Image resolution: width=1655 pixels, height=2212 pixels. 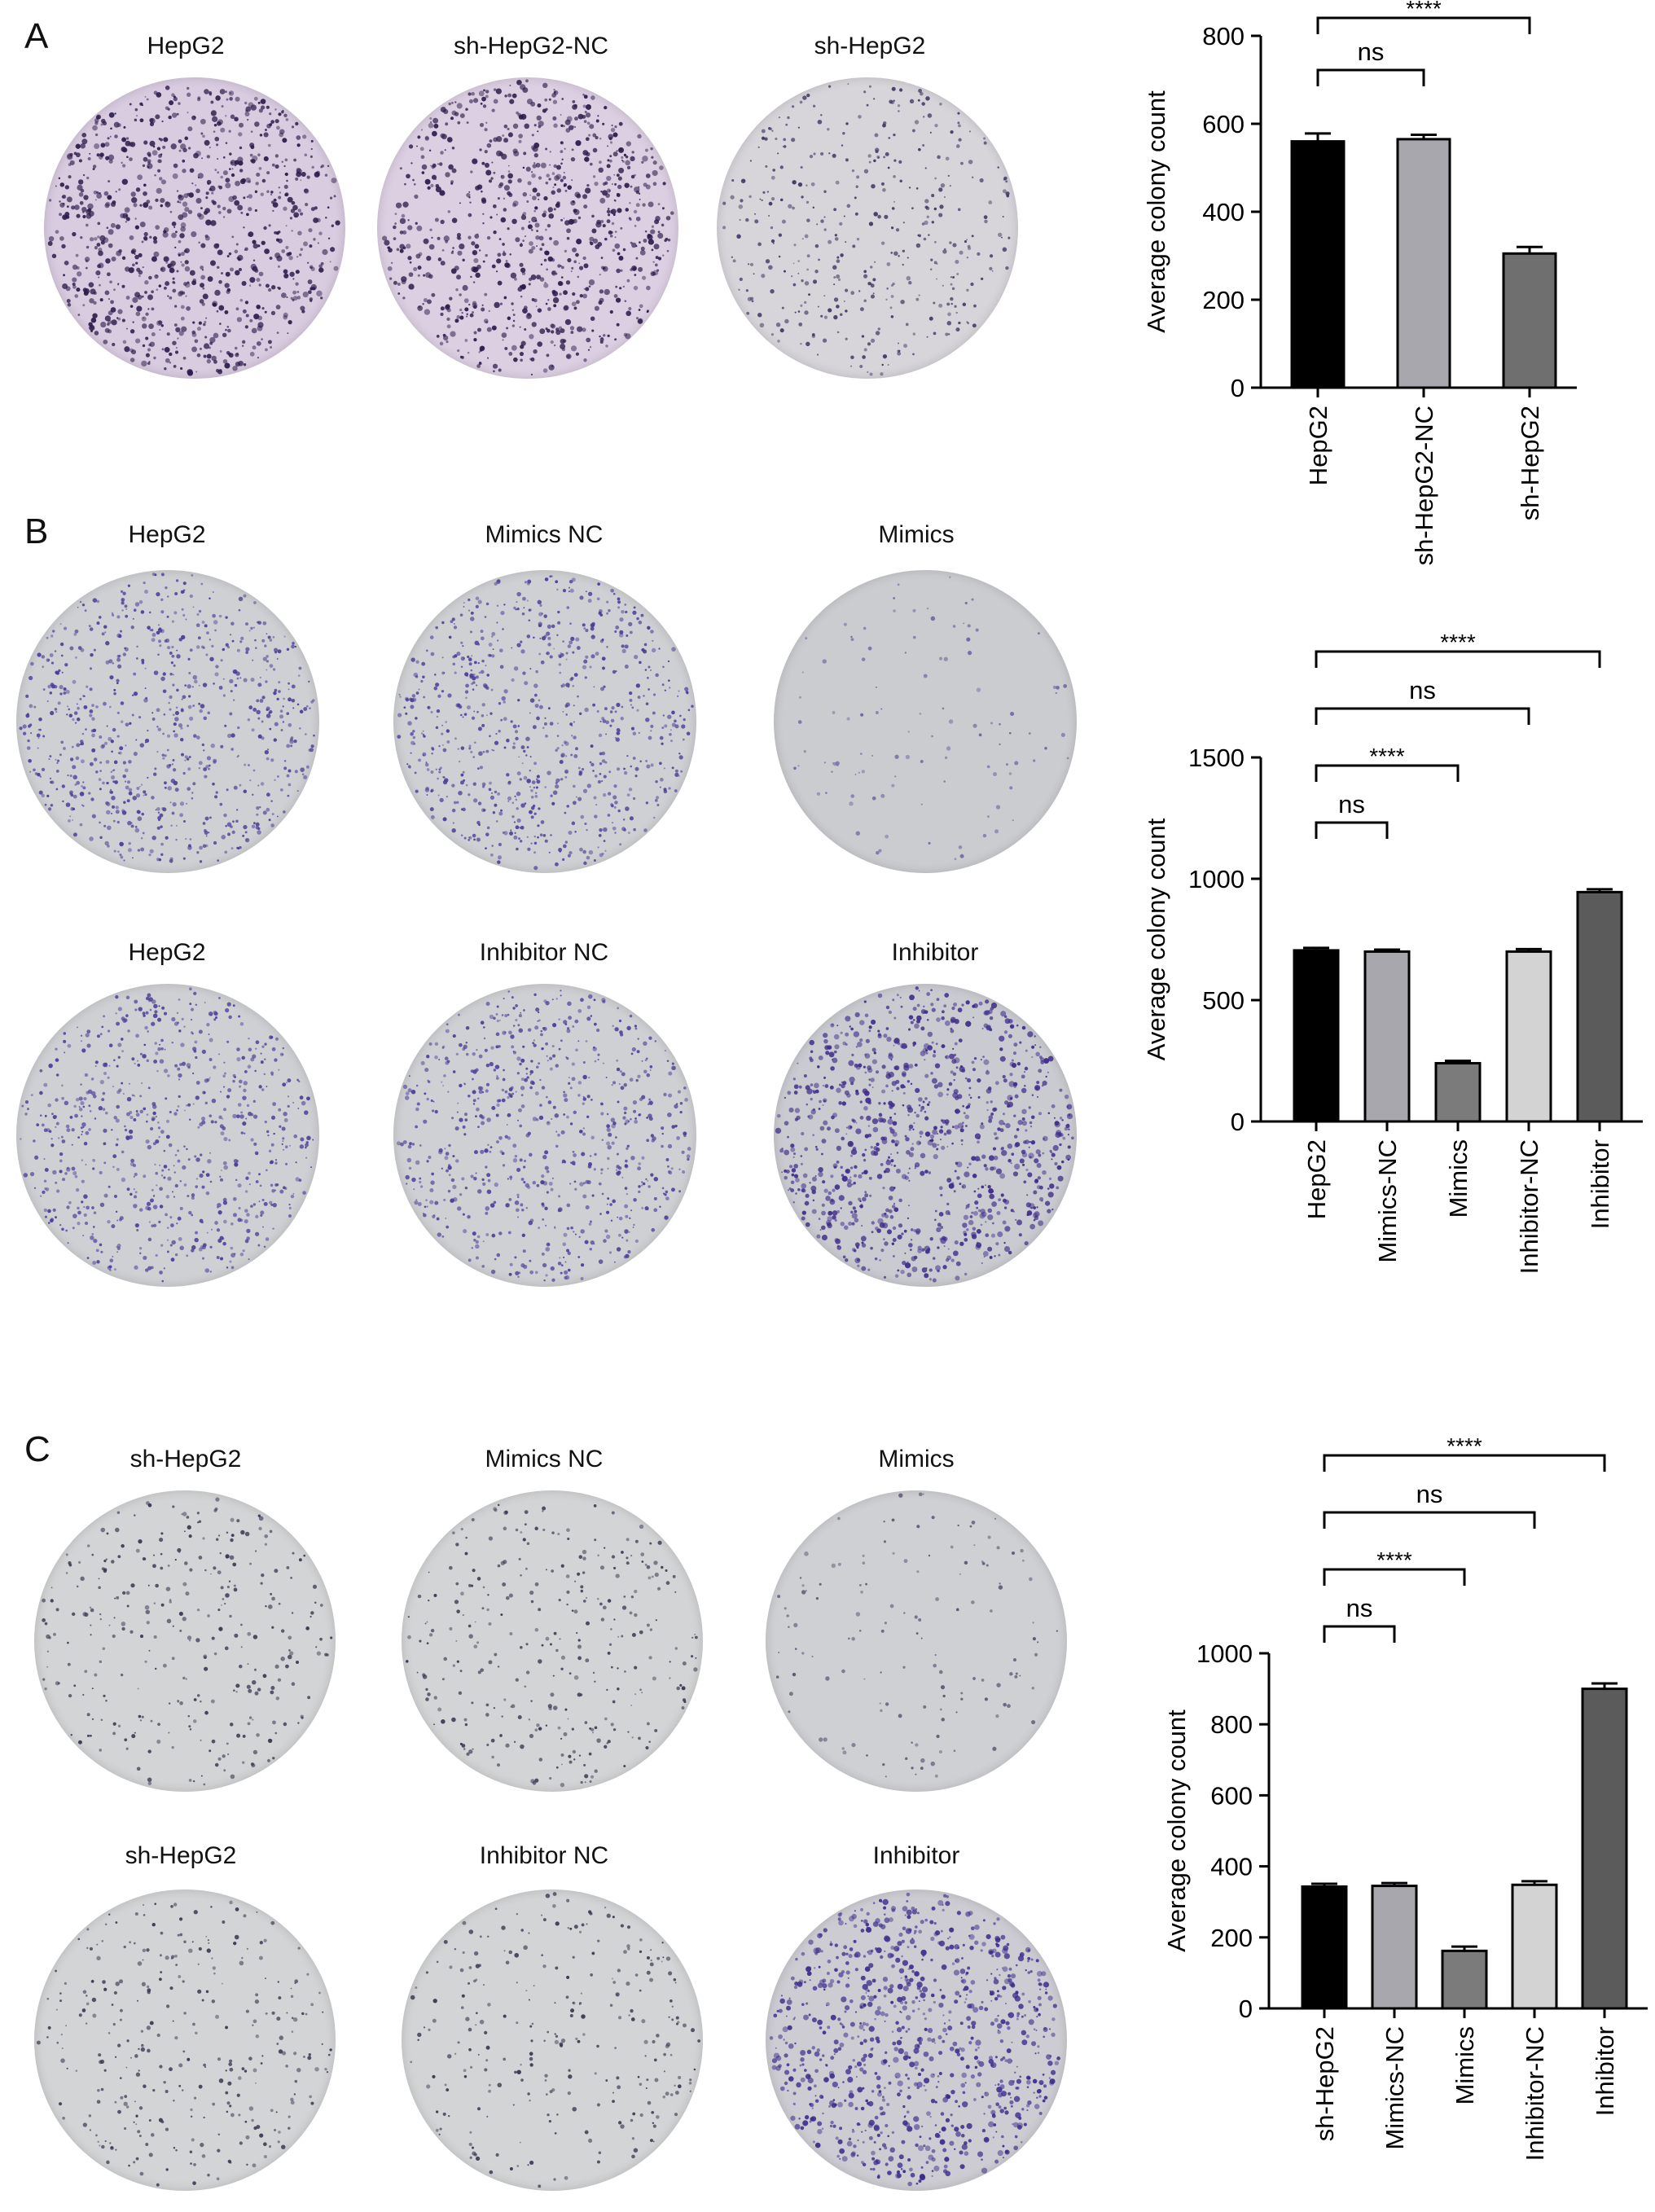 What do you see at coordinates (36, 36) in the screenshot?
I see `panel-letter-a: A` at bounding box center [36, 36].